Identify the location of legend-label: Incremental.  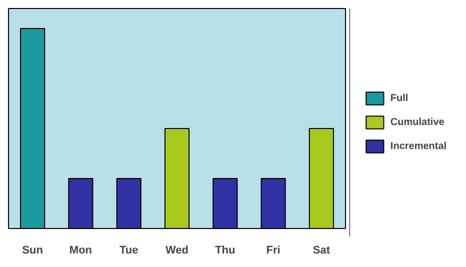
(418, 146).